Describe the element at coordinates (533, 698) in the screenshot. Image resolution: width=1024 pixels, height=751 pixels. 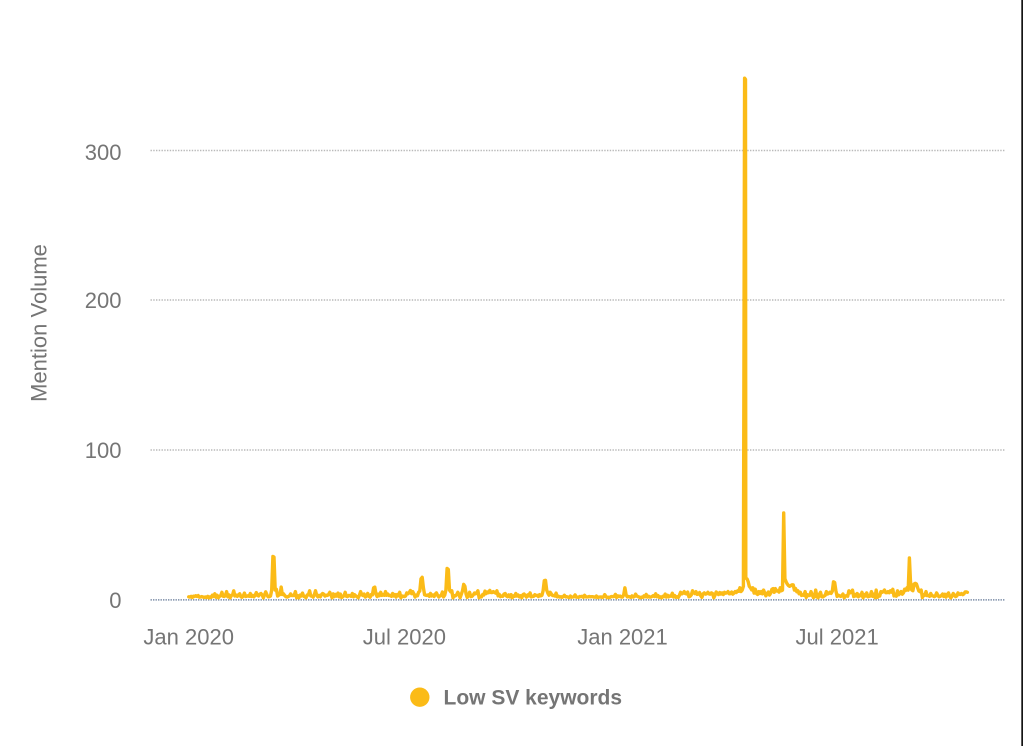
I see `svg-text: Low SV keywords` at that location.